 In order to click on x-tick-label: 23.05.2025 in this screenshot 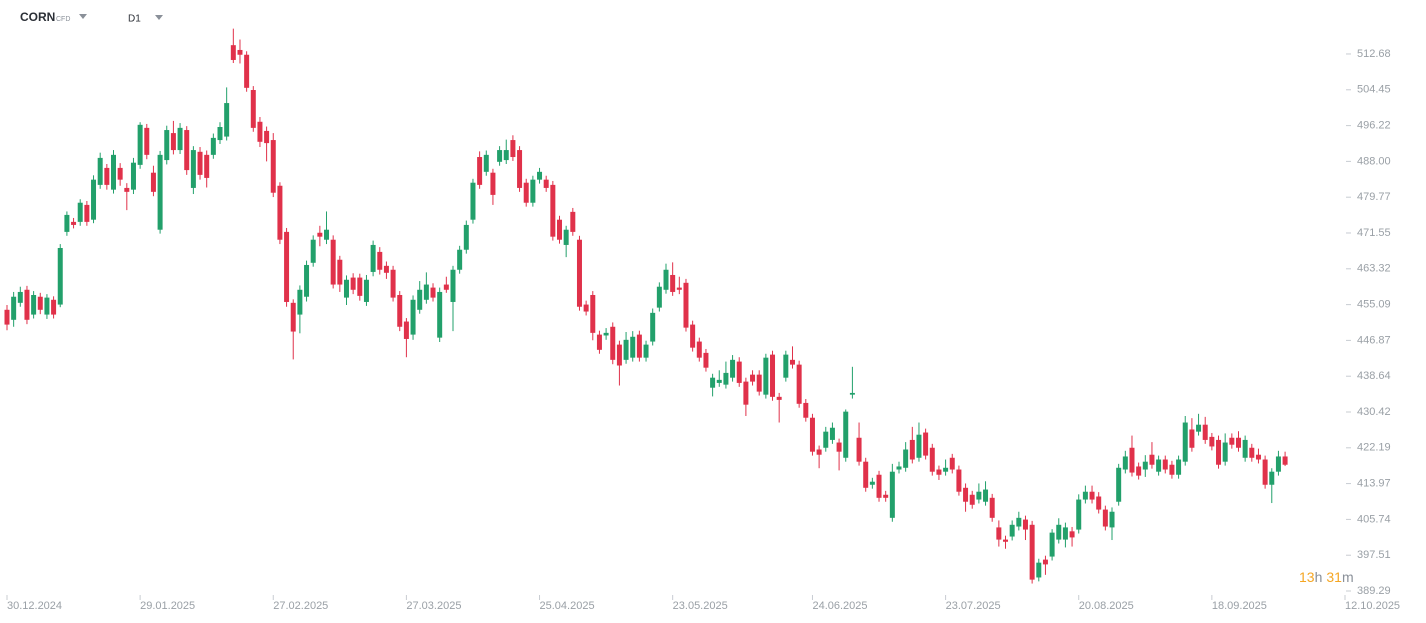, I will do `click(700, 606)`.